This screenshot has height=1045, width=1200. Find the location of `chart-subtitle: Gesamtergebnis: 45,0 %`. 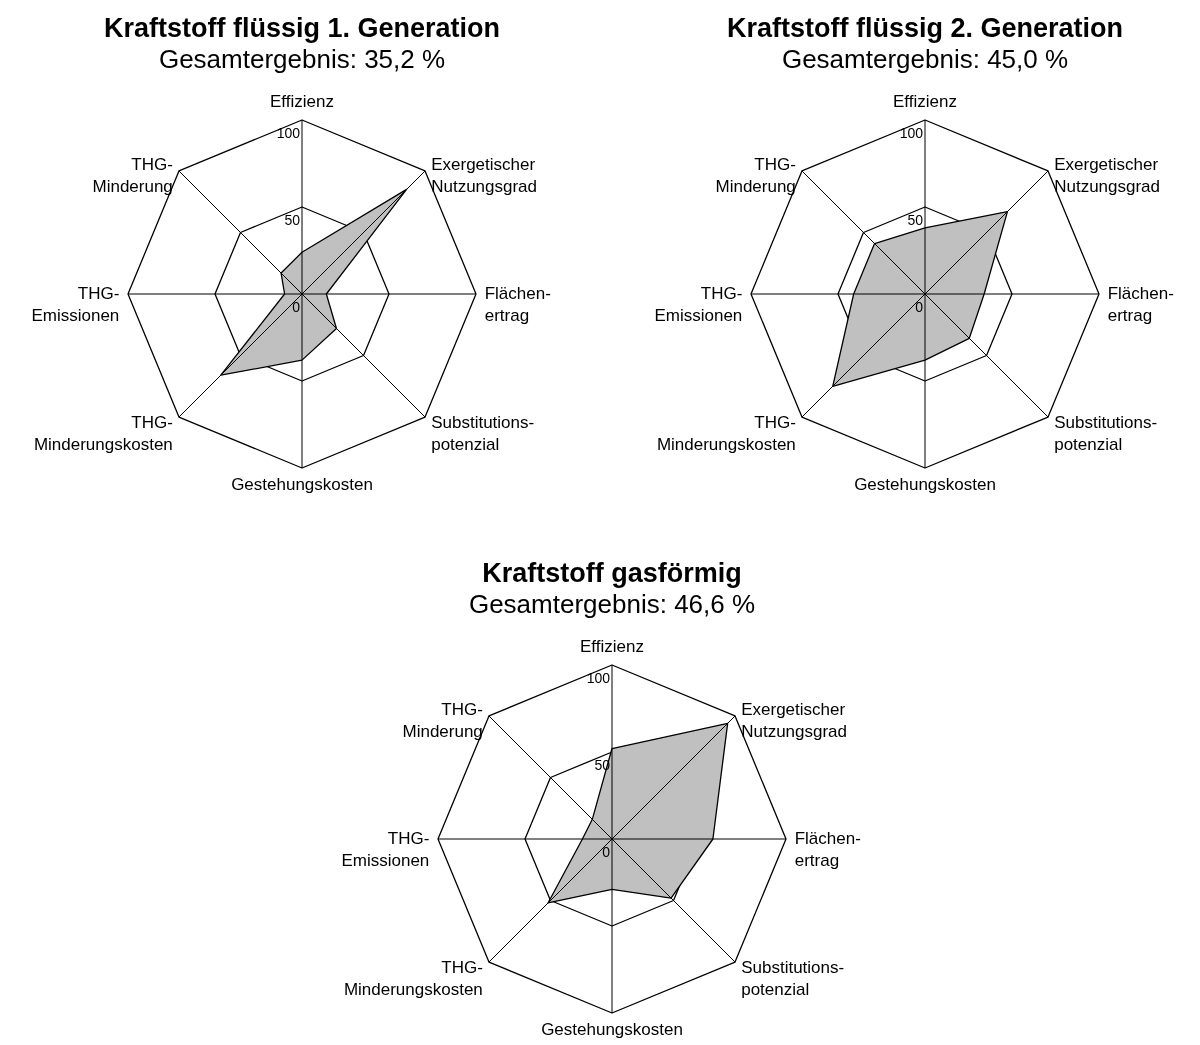

chart-subtitle: Gesamtergebnis: 45,0 % is located at coordinates (925, 59).